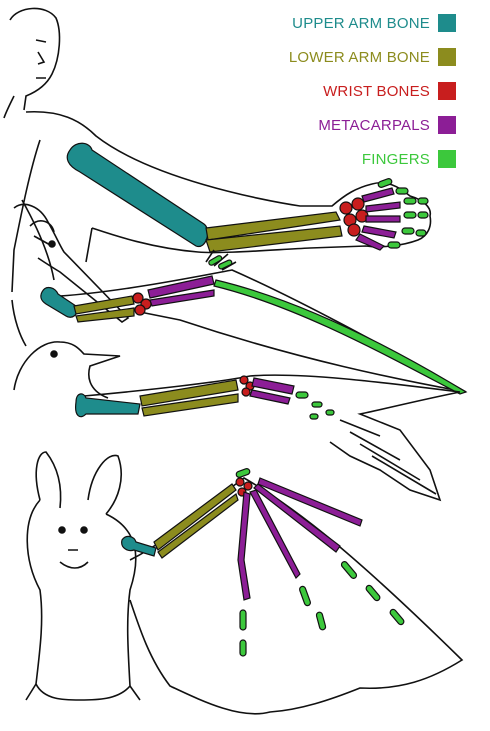  I want to click on bird-arm-bones, so click(205, 397).